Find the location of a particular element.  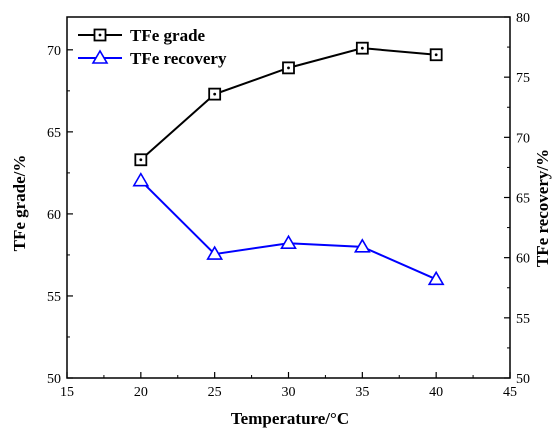

legend-label-tfe-recovery: TFe recovery is located at coordinates (178, 58).